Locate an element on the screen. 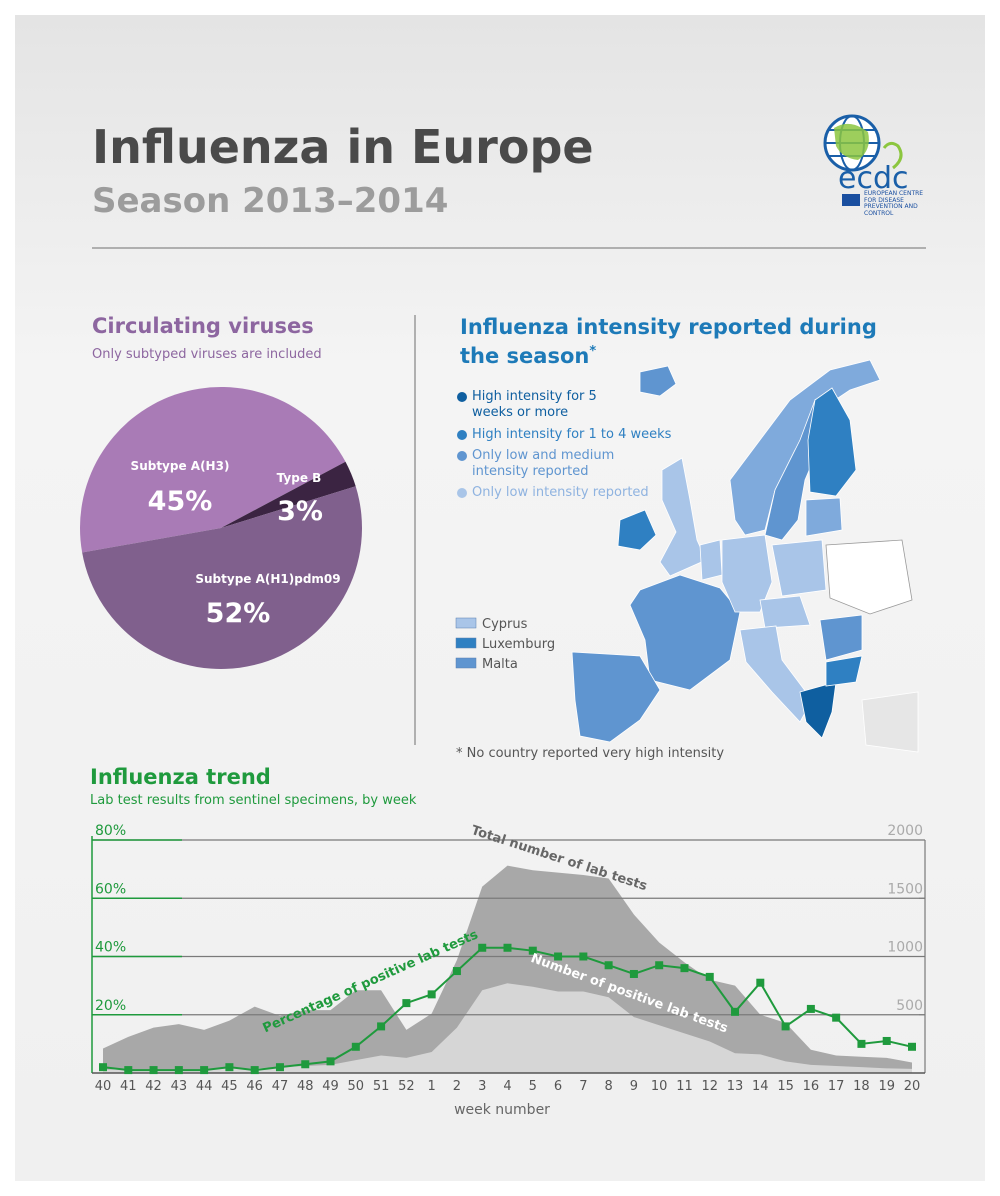  x-tick-label: 12 is located at coordinates (709, 1086).